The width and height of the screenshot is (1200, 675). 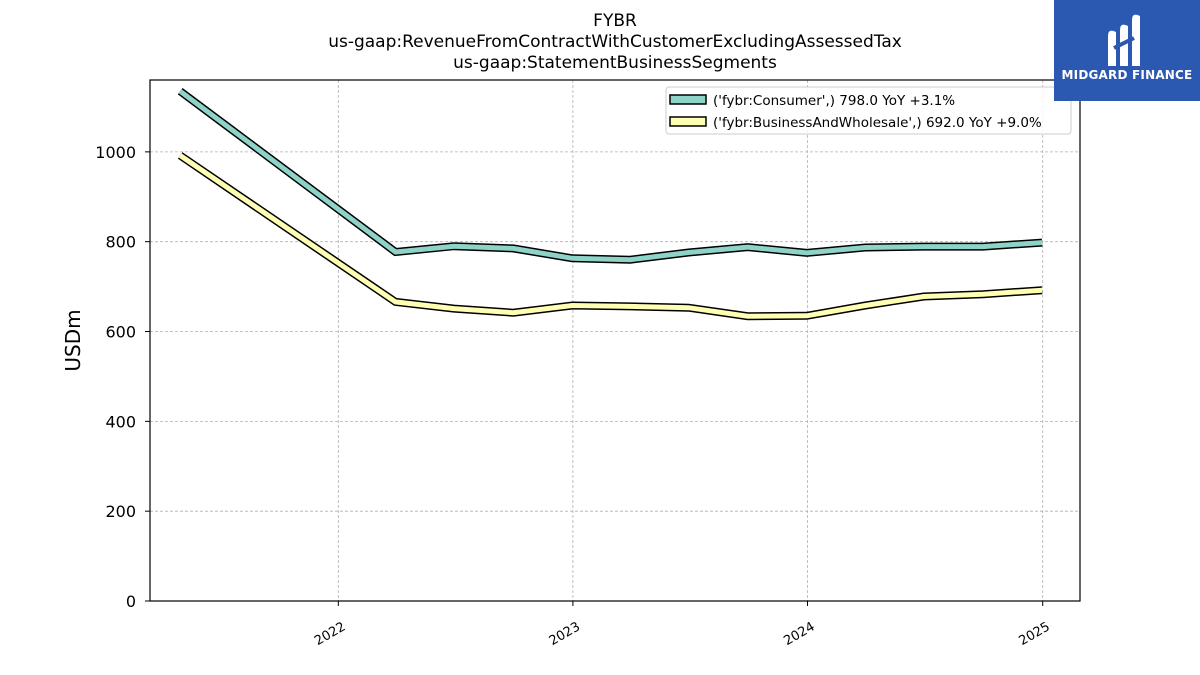 What do you see at coordinates (120, 421) in the screenshot?
I see `y-tick-label: 400` at bounding box center [120, 421].